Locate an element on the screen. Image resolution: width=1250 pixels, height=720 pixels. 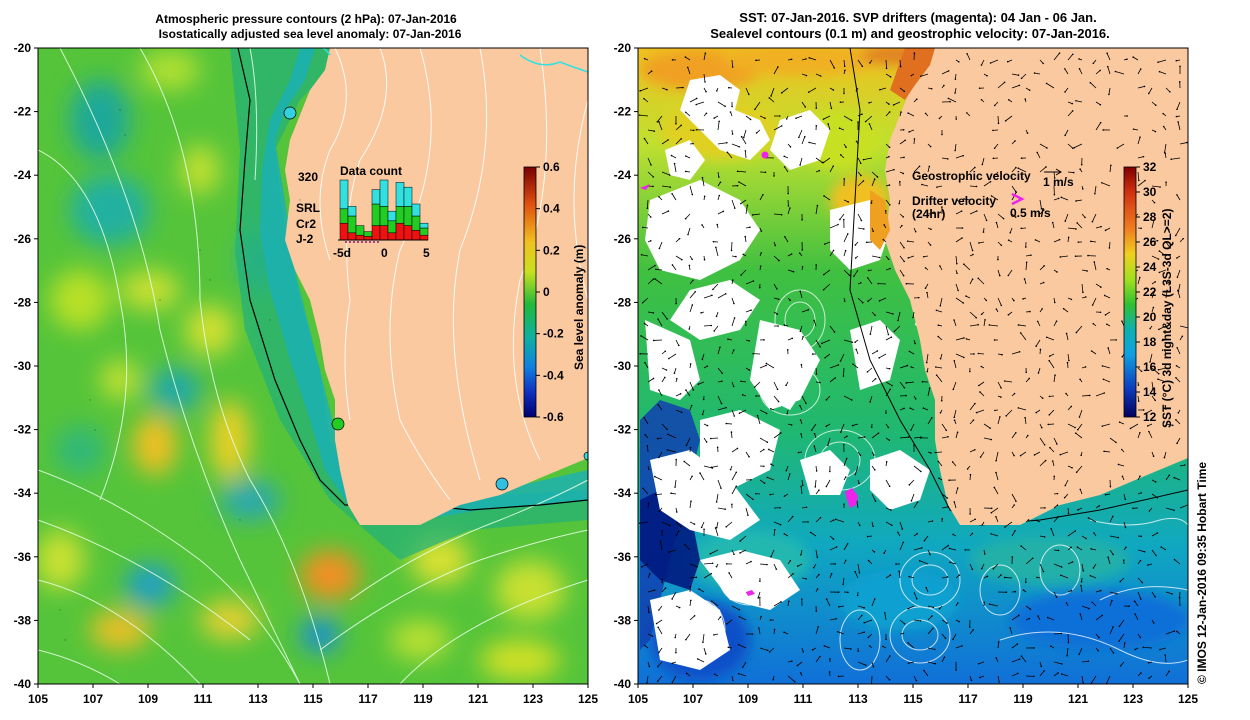
data-count-inset: Data count 320 SRL Cr2 J-2 -5d 0 5 is located at coordinates (363, 212).